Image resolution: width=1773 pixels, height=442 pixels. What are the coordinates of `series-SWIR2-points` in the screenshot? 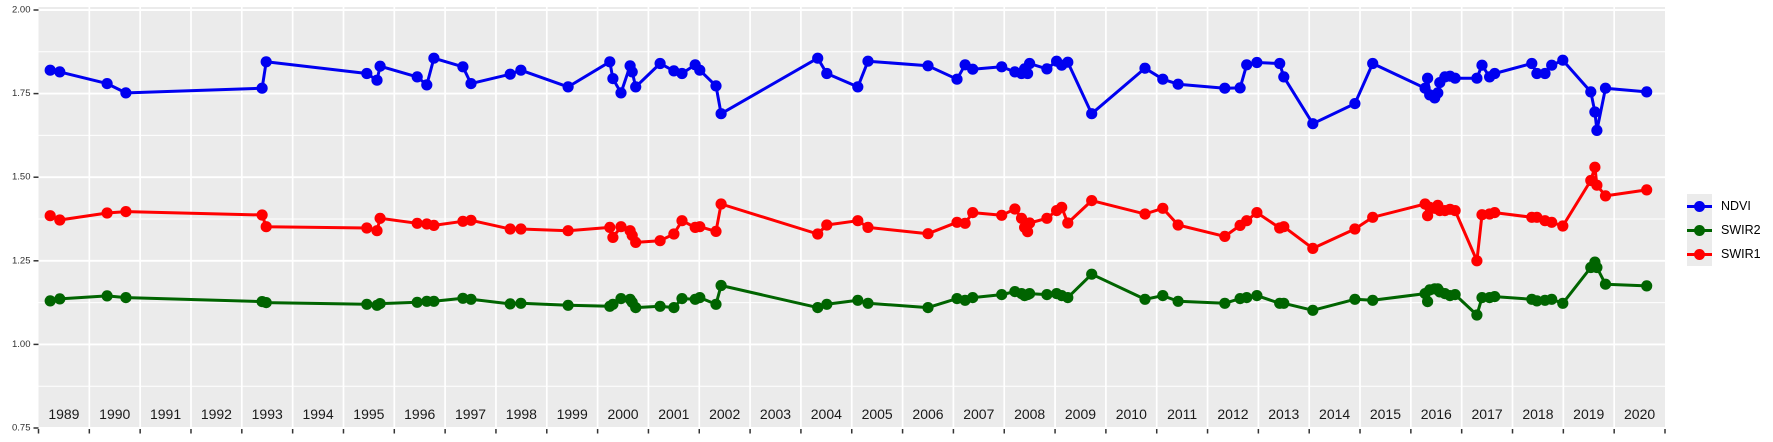 It's located at (848, 288).